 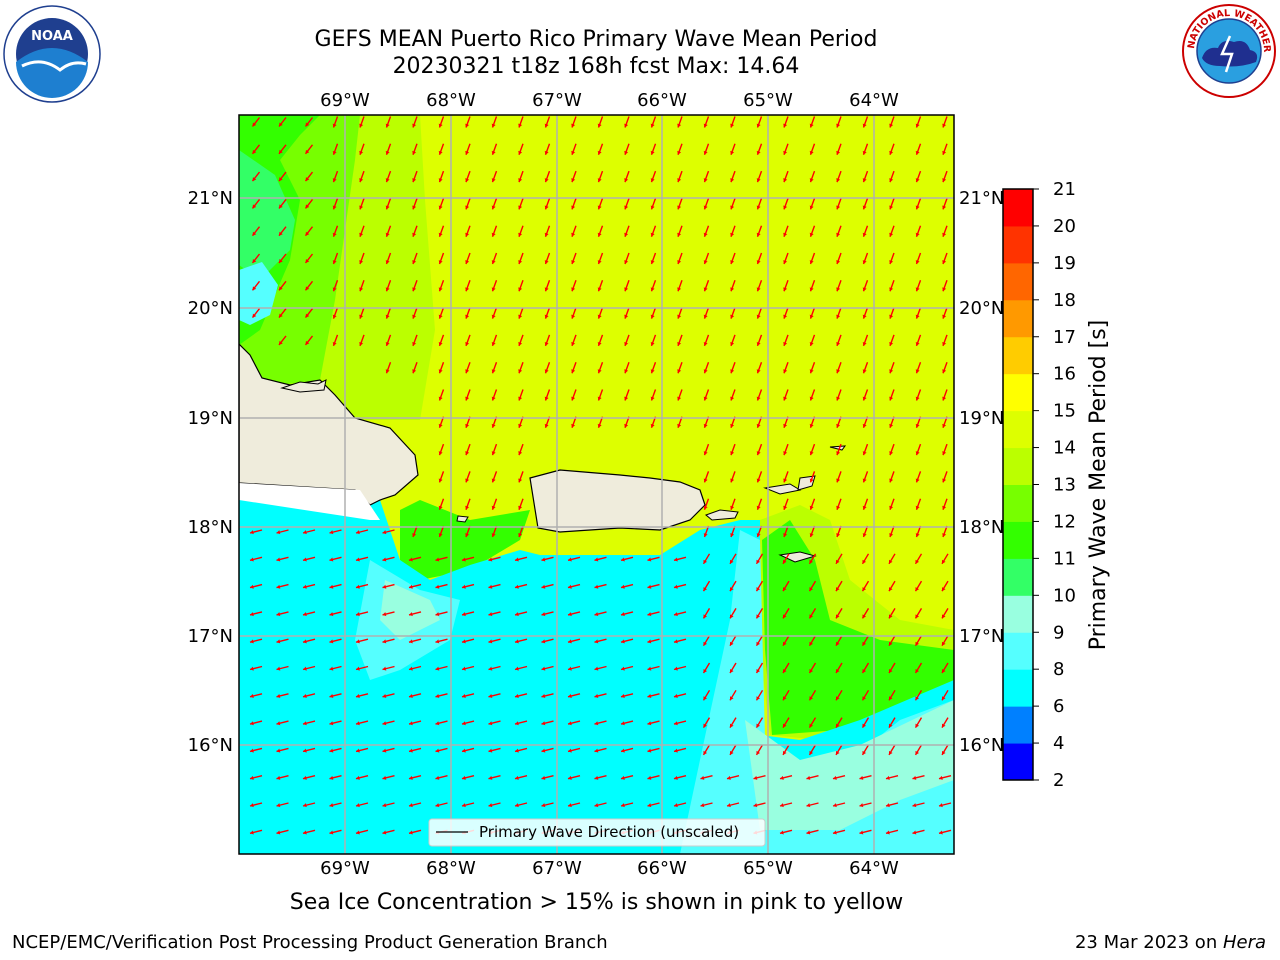 I want to click on lon-labels-bottom: 69°W 68°W 67°W 66°W 65°W 64°W, so click(x=609, y=868).